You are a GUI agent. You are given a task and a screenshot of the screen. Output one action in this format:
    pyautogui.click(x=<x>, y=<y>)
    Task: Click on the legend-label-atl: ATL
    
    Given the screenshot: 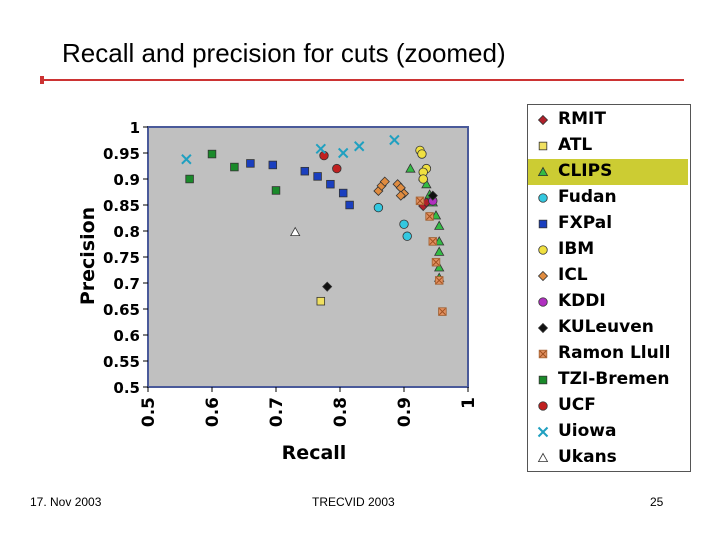 What is the action you would take?
    pyautogui.click(x=575, y=145)
    